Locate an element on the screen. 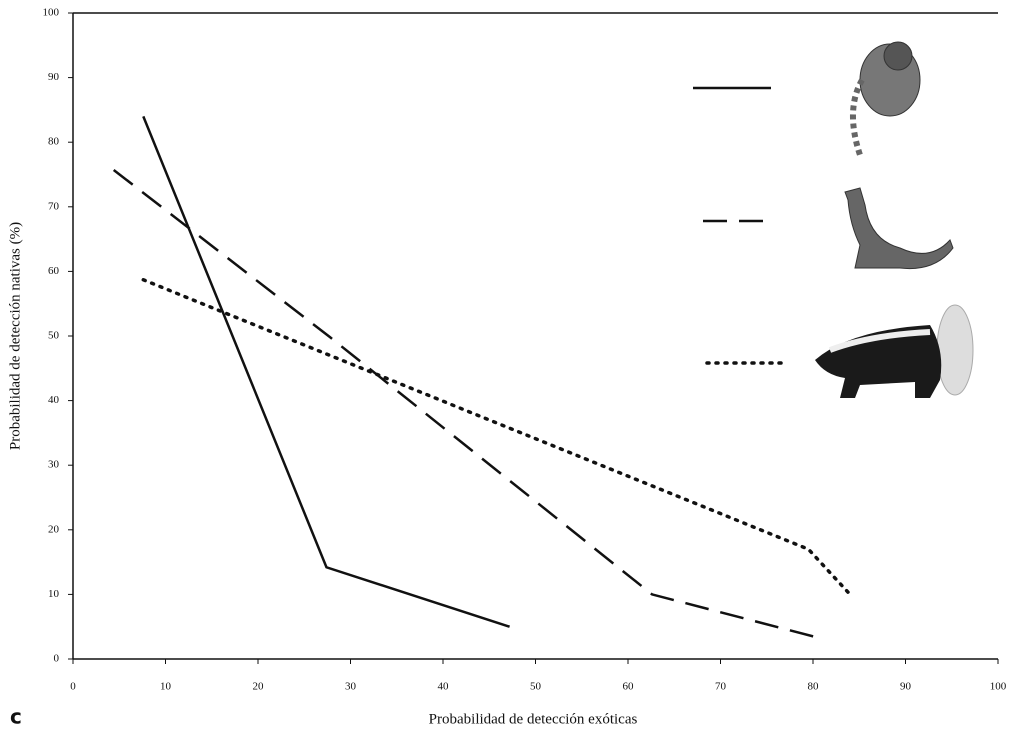 This screenshot has height=732, width=1010. x-tick-label: 30 is located at coordinates (351, 687).